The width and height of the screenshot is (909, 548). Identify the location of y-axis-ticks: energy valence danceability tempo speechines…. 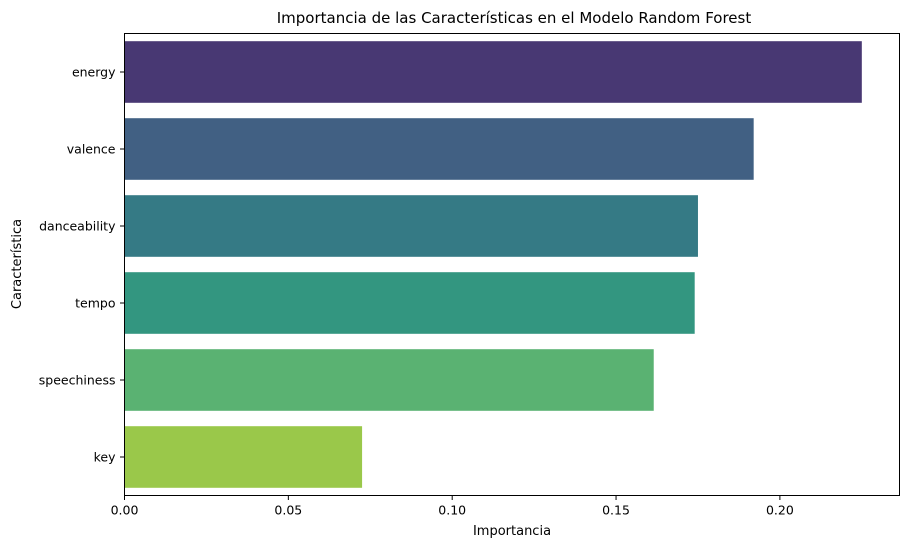
(82, 265).